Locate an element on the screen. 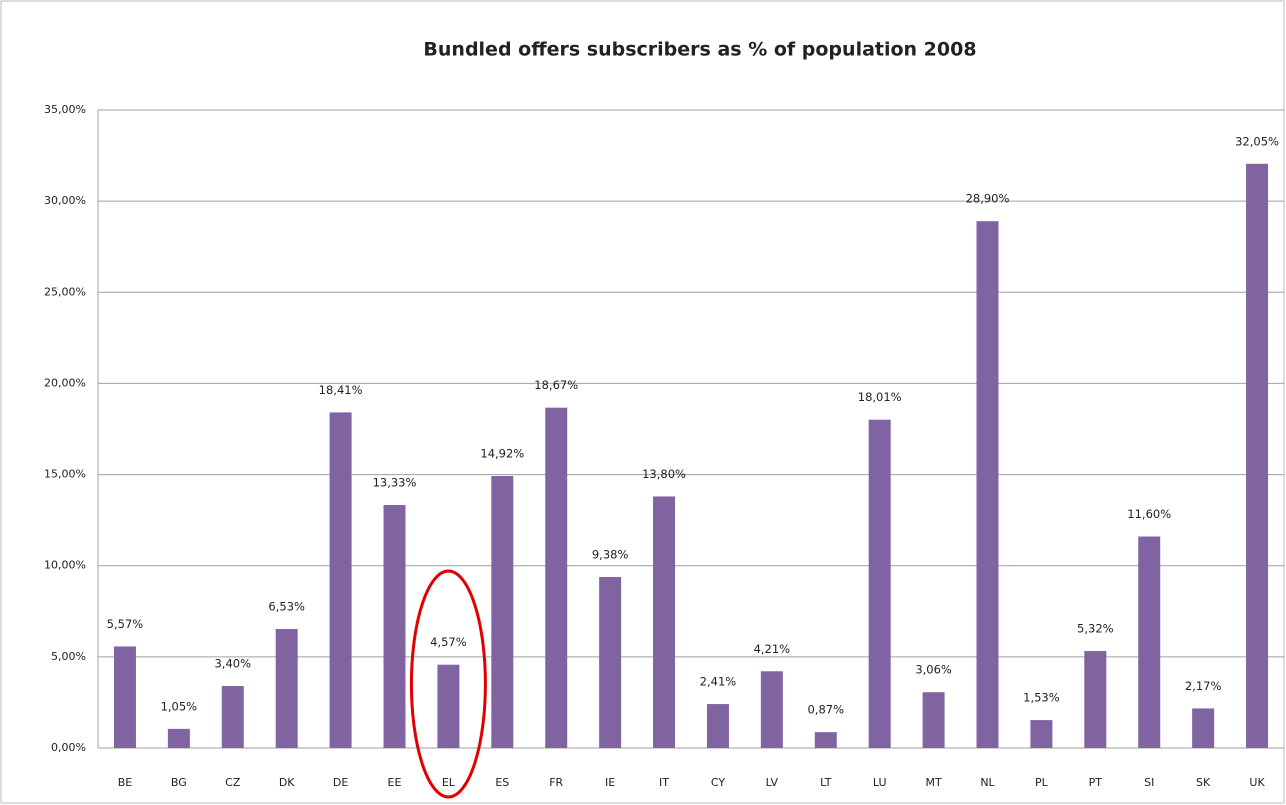 The height and width of the screenshot is (805, 1286). y-tick-label: 20,00% is located at coordinates (65, 382).